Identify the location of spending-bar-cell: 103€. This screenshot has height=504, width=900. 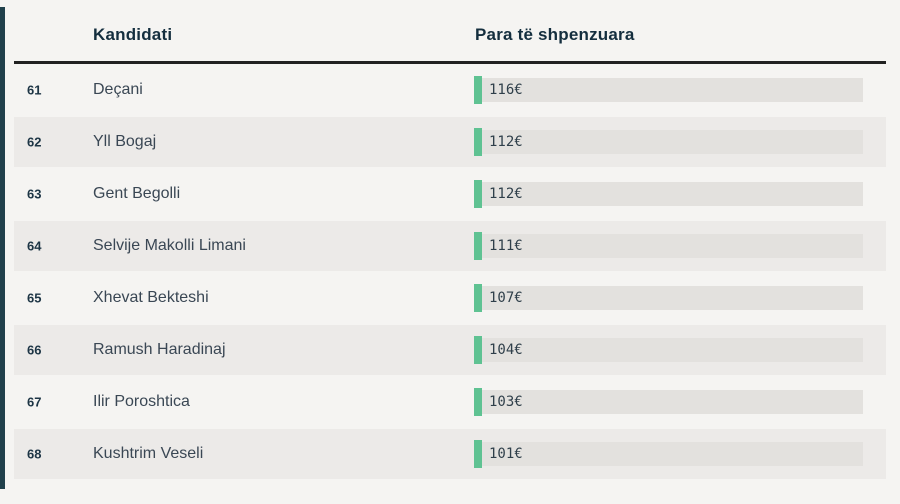
(668, 402).